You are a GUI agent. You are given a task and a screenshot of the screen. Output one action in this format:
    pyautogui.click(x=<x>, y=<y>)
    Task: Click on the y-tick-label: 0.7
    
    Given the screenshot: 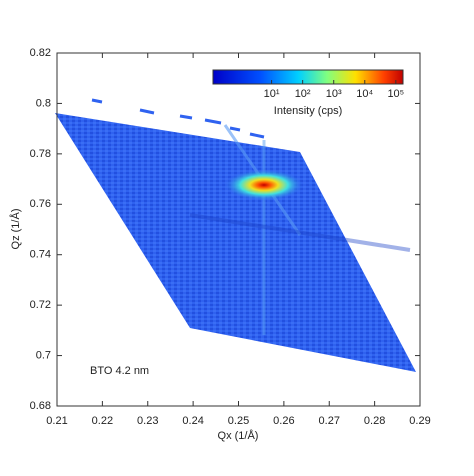 What is the action you would take?
    pyautogui.click(x=43, y=355)
    